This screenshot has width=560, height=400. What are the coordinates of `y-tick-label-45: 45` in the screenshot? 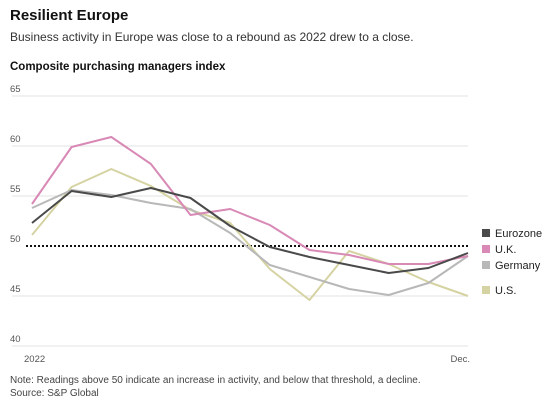 It's located at (15, 289).